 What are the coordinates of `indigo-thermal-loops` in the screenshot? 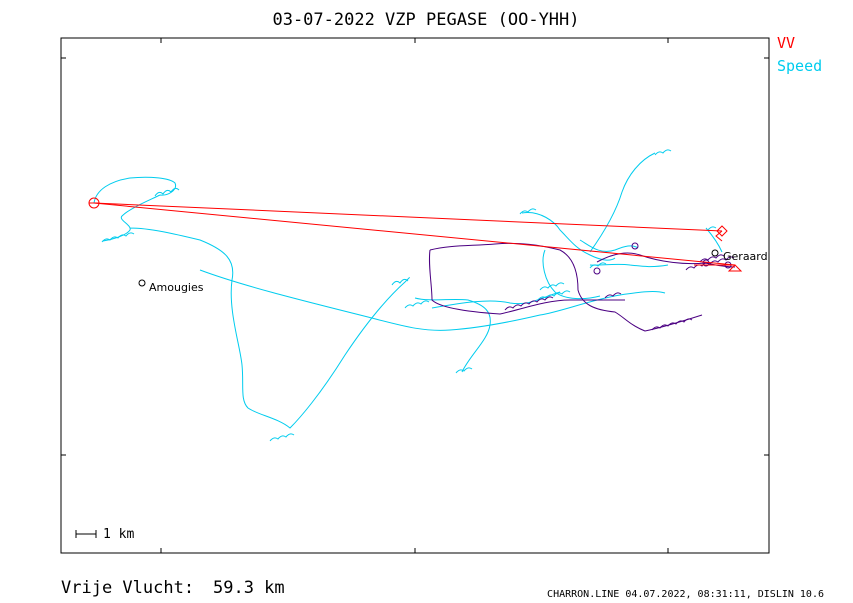 It's located at (619, 286).